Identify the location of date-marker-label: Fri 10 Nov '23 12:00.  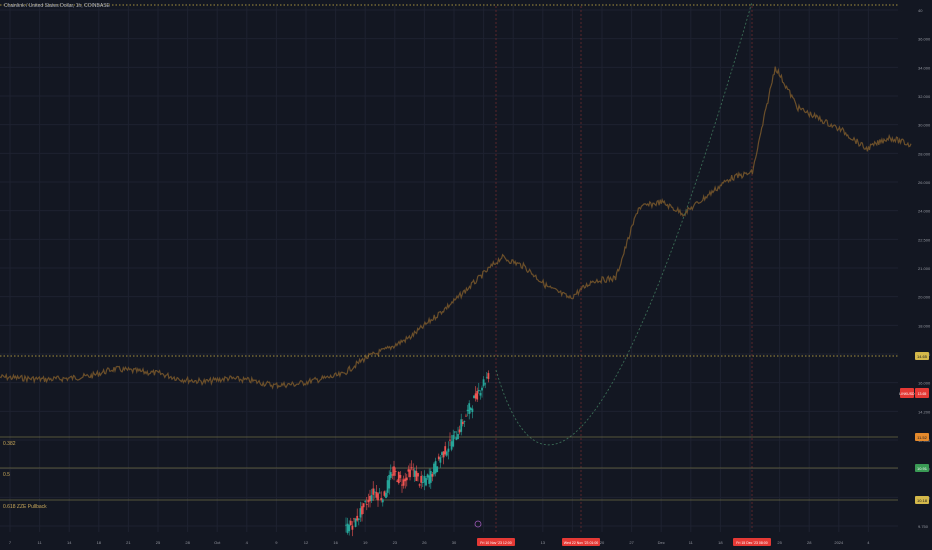
(495, 543).